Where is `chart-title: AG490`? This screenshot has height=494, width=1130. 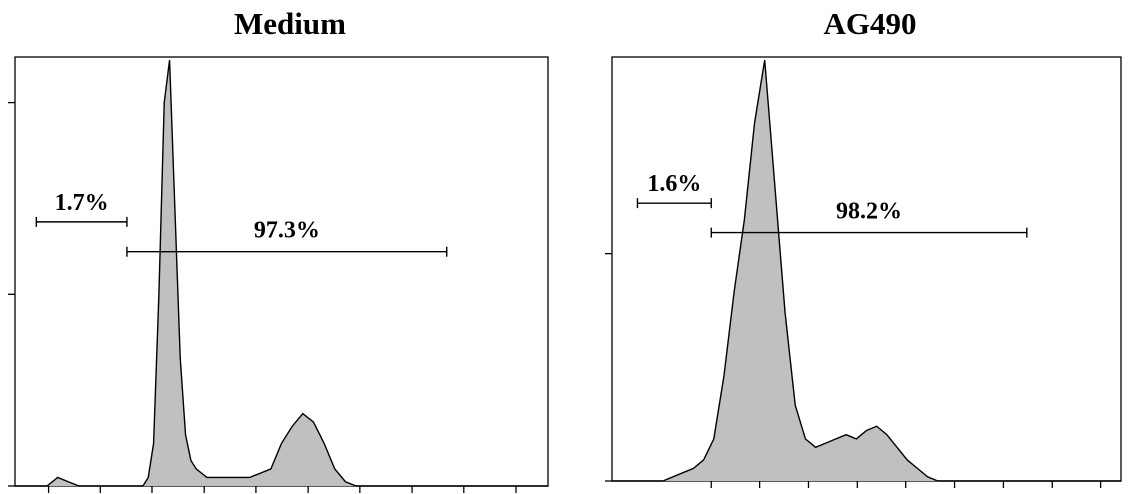 chart-title: AG490 is located at coordinates (870, 23).